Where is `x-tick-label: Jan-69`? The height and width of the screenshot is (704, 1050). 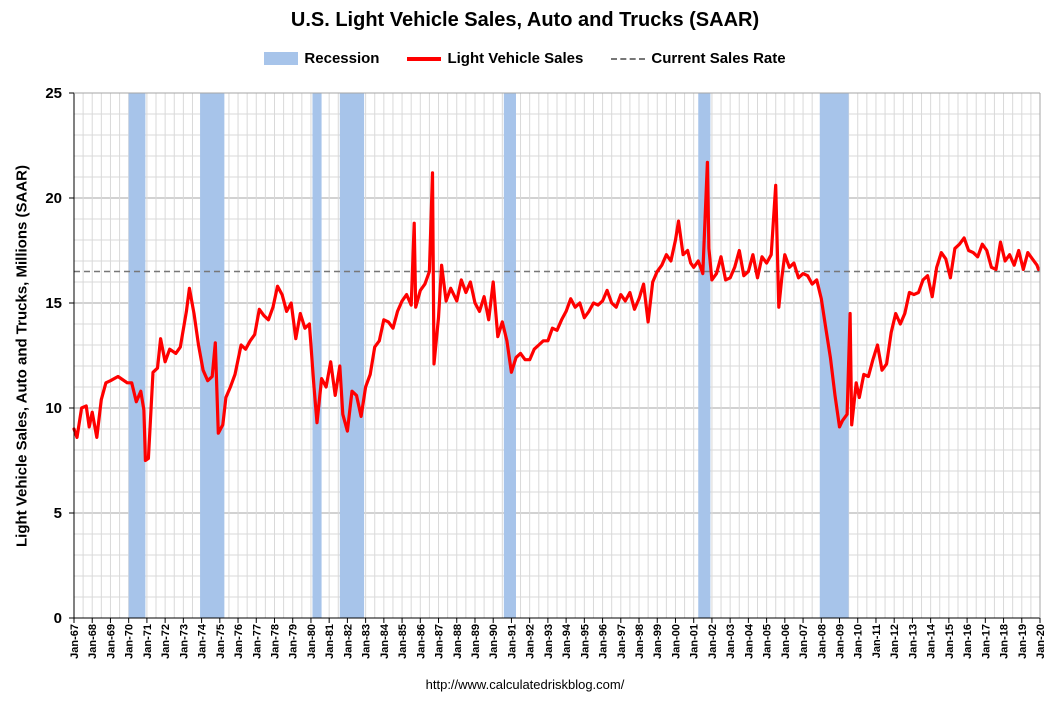 x-tick-label: Jan-69 is located at coordinates (111, 641).